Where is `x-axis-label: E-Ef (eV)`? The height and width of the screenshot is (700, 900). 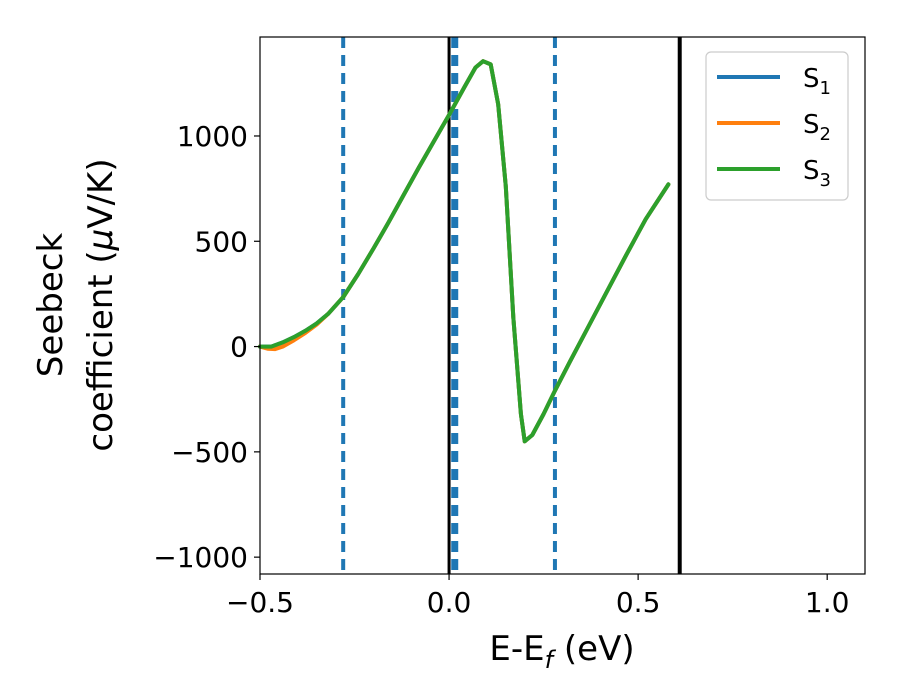
x-axis-label: E-Ef (eV) is located at coordinates (561, 651).